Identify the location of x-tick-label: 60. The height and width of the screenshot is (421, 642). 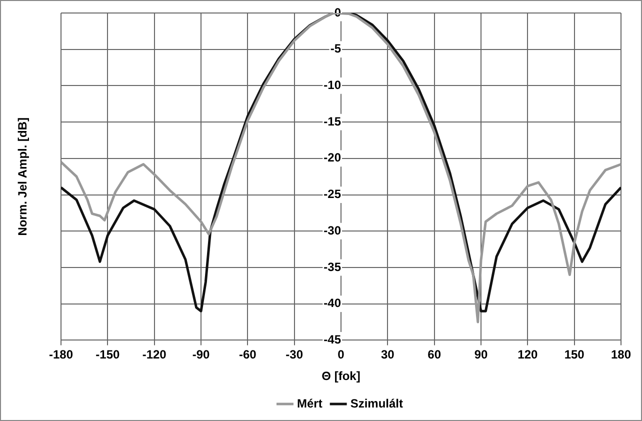
(435, 355).